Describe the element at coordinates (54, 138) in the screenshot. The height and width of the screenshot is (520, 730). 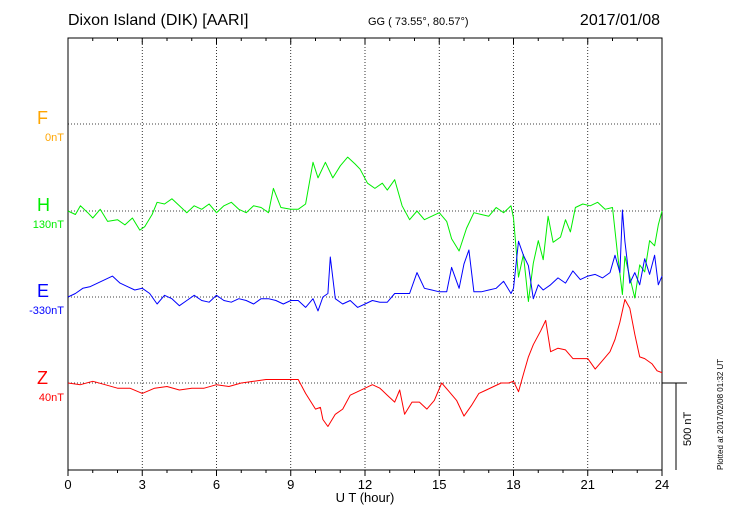
I see `baseline-label-f: 0nT` at that location.